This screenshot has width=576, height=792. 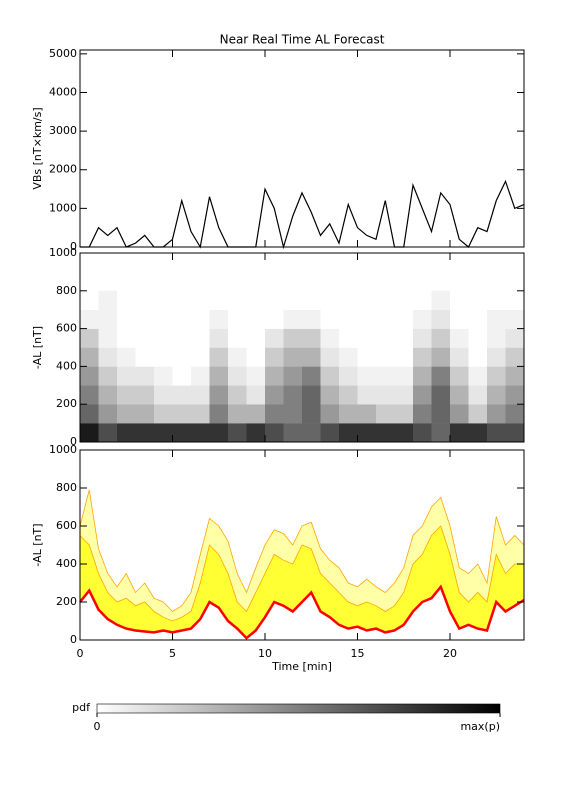 I want to click on y-tick-label: 800, so click(x=66, y=290).